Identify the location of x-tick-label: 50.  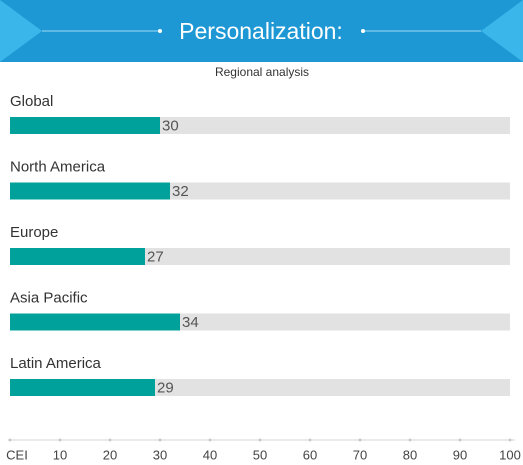
(260, 454).